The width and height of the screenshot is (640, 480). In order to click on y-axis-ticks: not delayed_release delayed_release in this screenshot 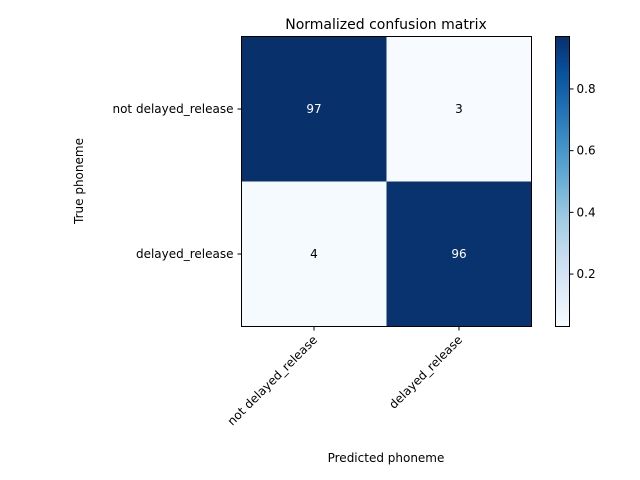, I will do `click(177, 181)`.